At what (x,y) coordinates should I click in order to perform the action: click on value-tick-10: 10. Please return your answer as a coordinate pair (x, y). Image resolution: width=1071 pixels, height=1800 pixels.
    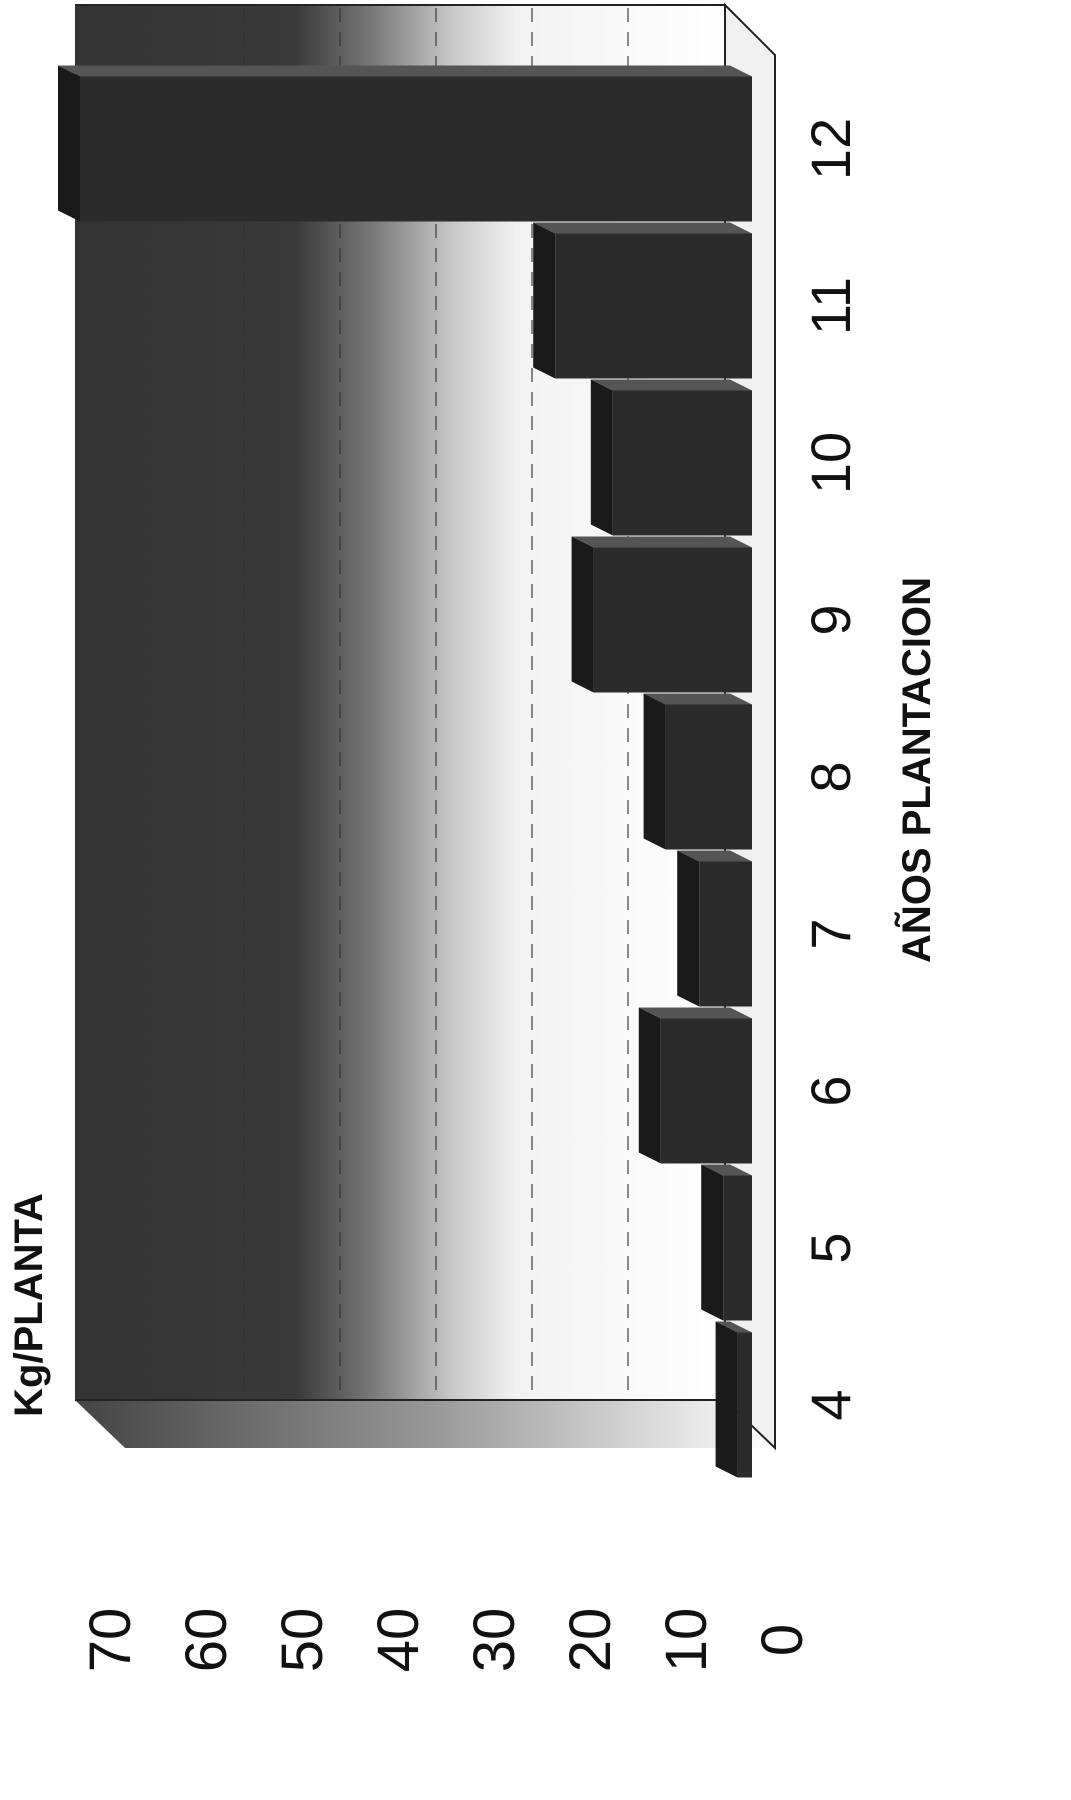
    Looking at the image, I should click on (686, 1640).